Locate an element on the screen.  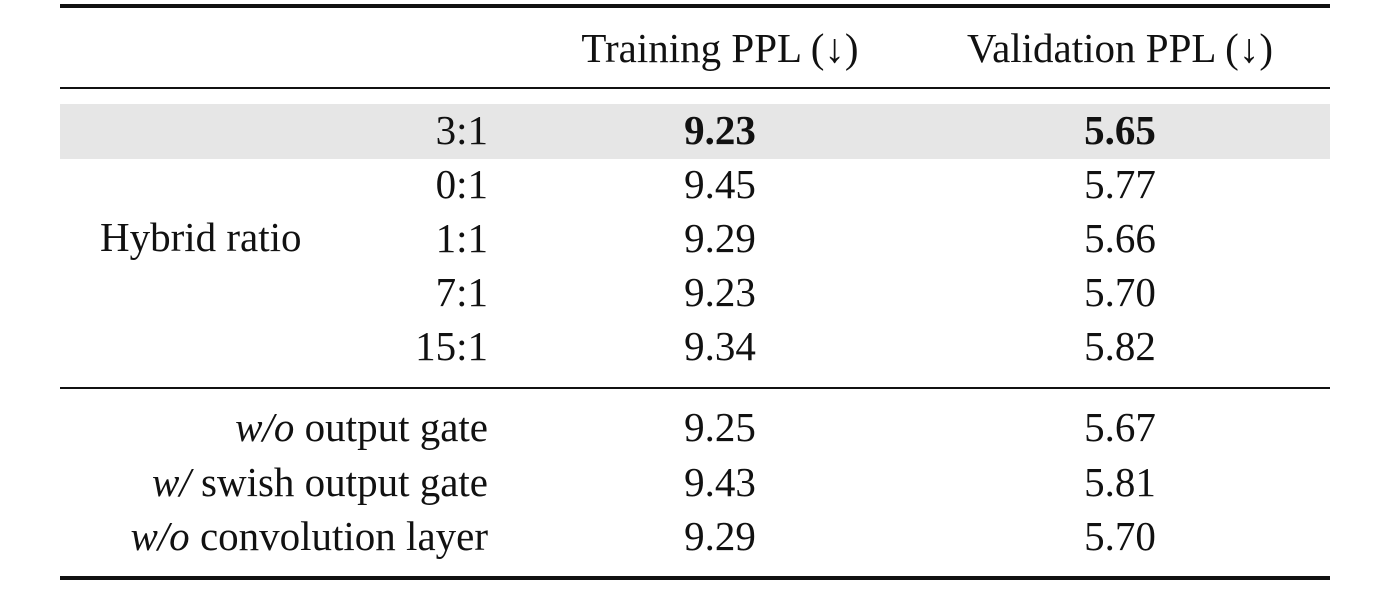
validation-ppl-cell: 5.66 is located at coordinates (1120, 238).